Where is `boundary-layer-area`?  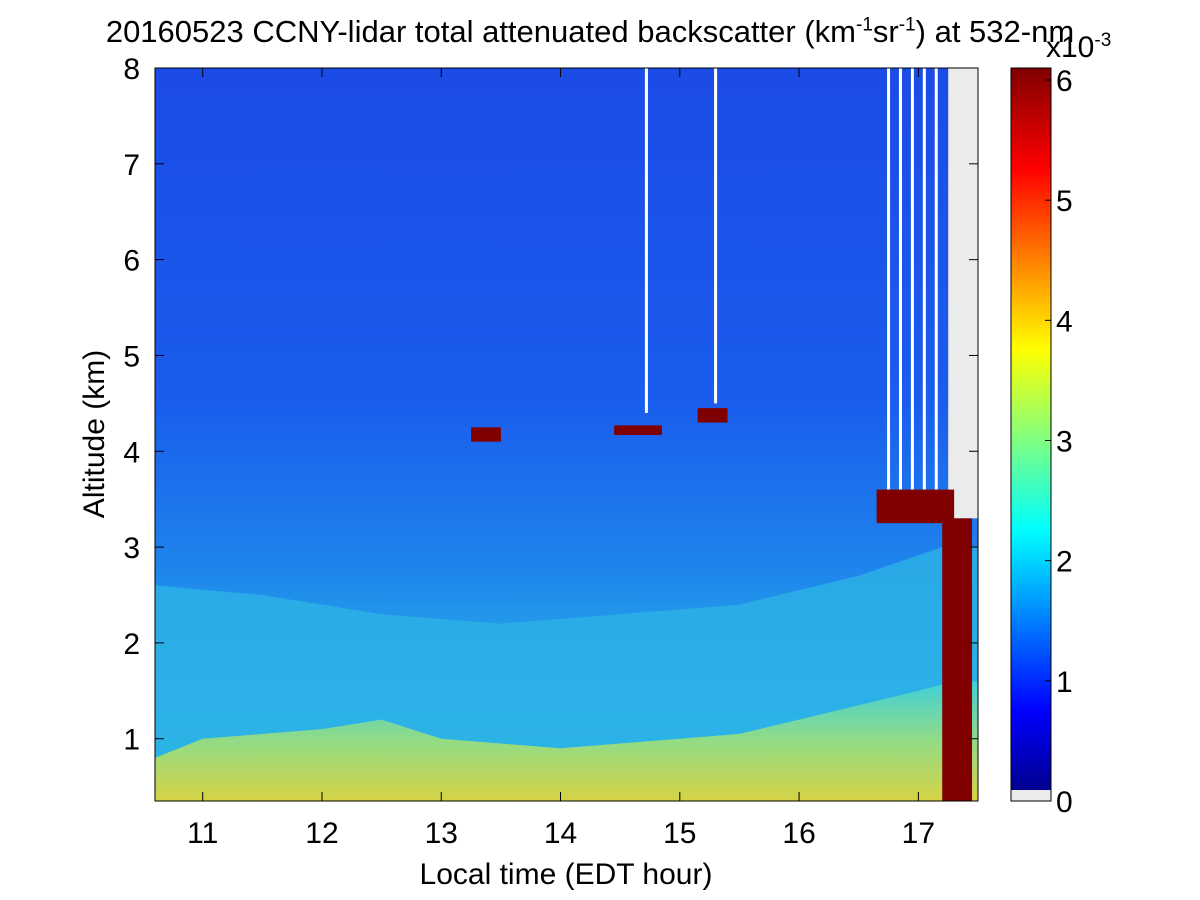
boundary-layer-area is located at coordinates (566, 741).